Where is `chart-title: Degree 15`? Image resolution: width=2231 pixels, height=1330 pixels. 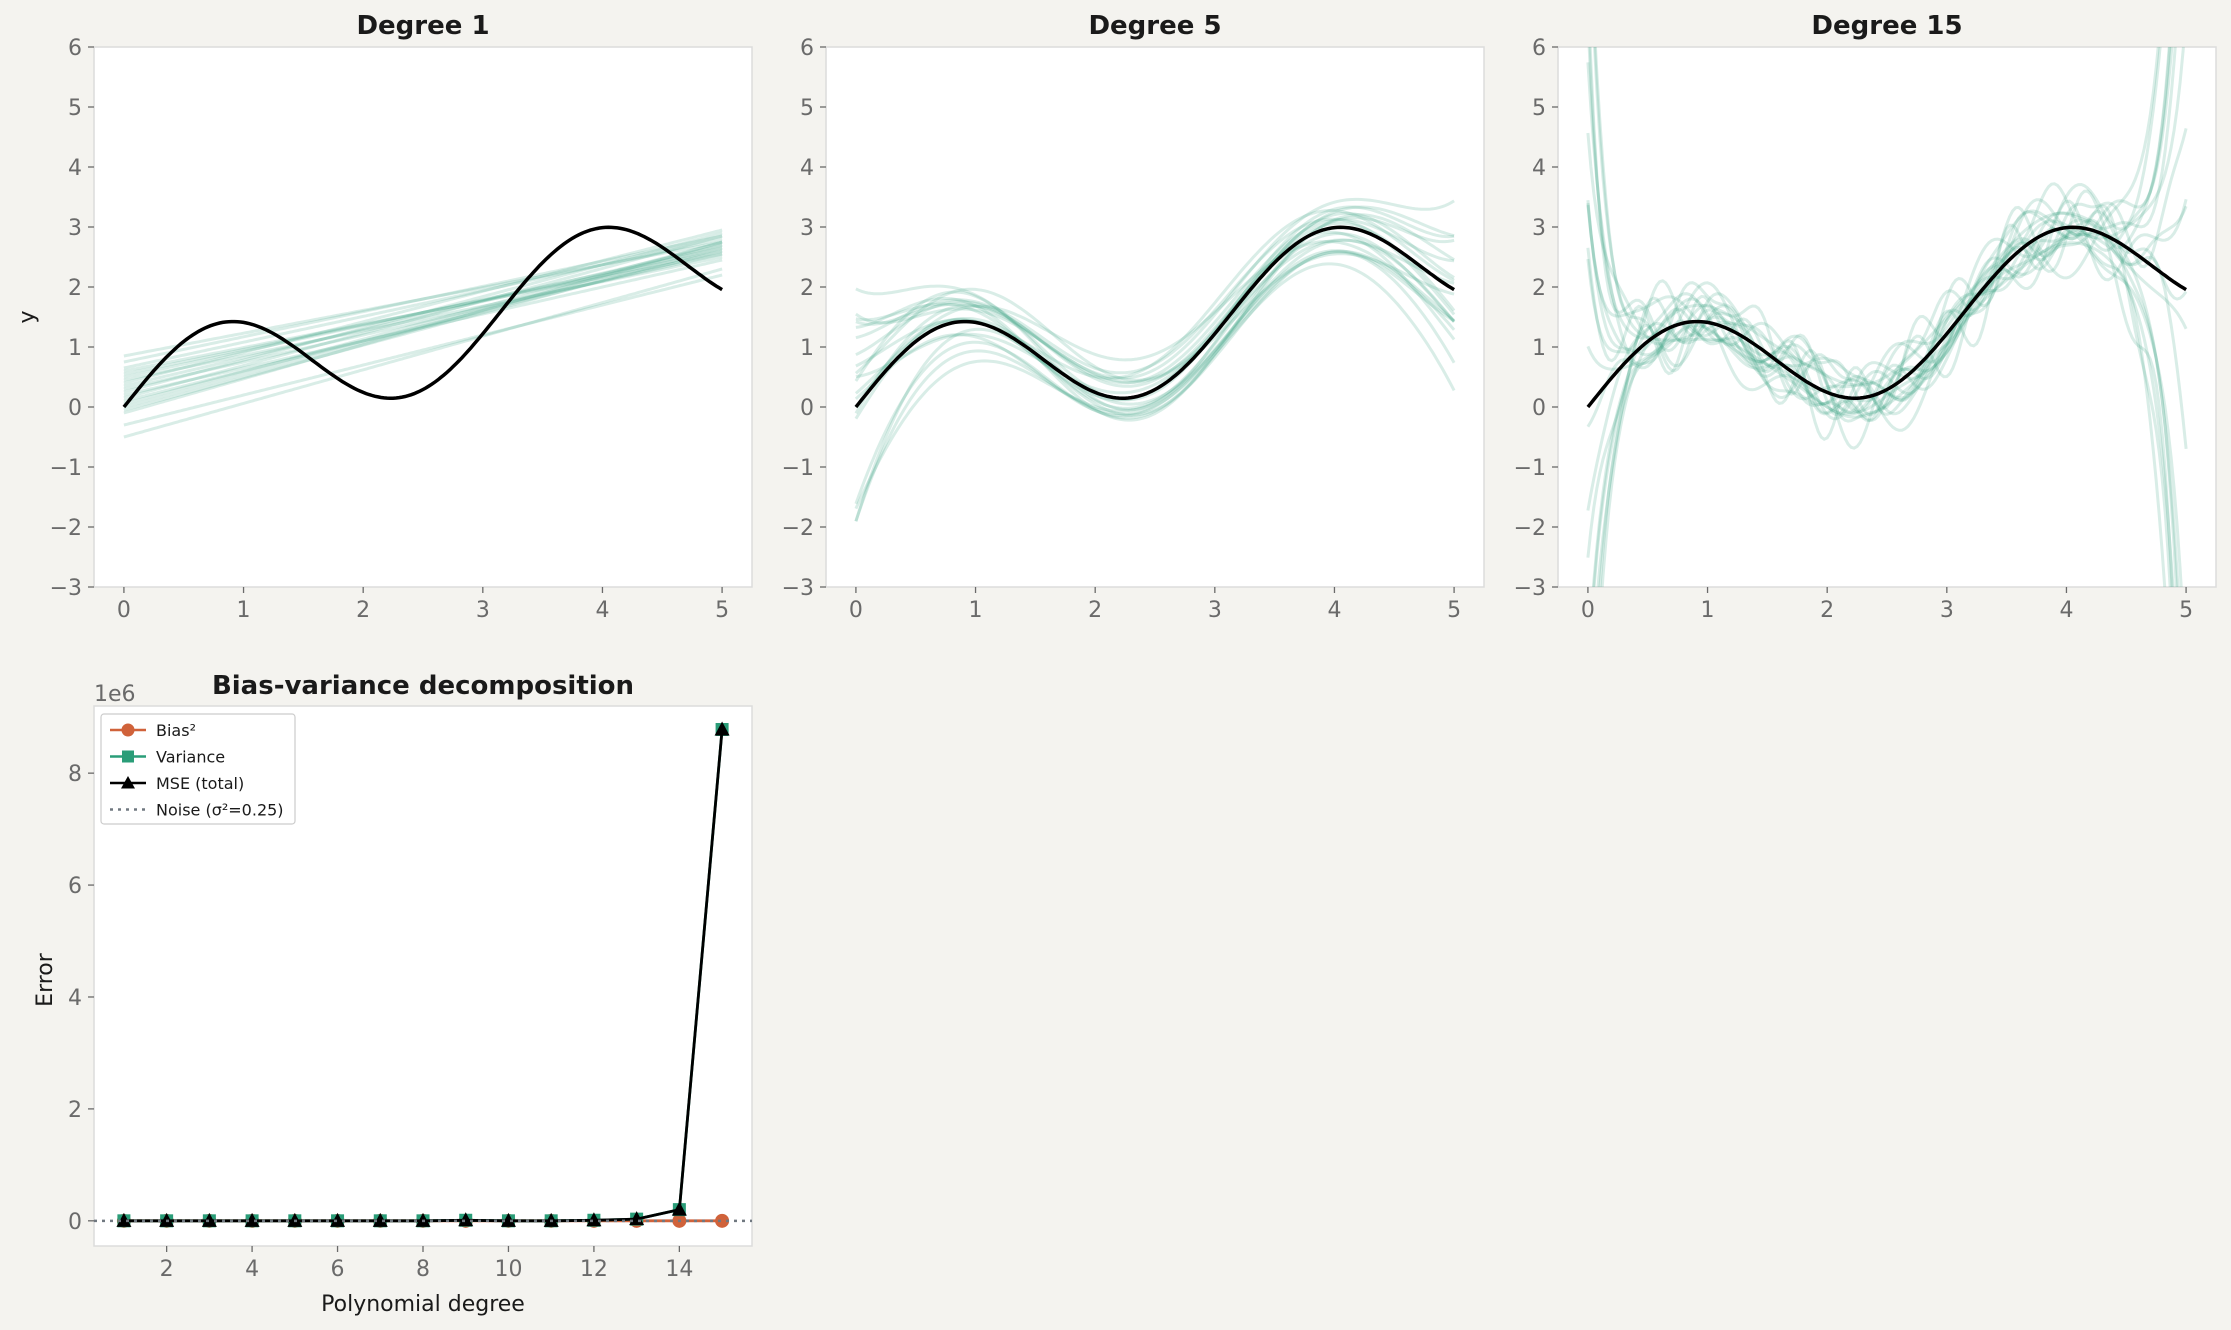 chart-title: Degree 15 is located at coordinates (1886, 26).